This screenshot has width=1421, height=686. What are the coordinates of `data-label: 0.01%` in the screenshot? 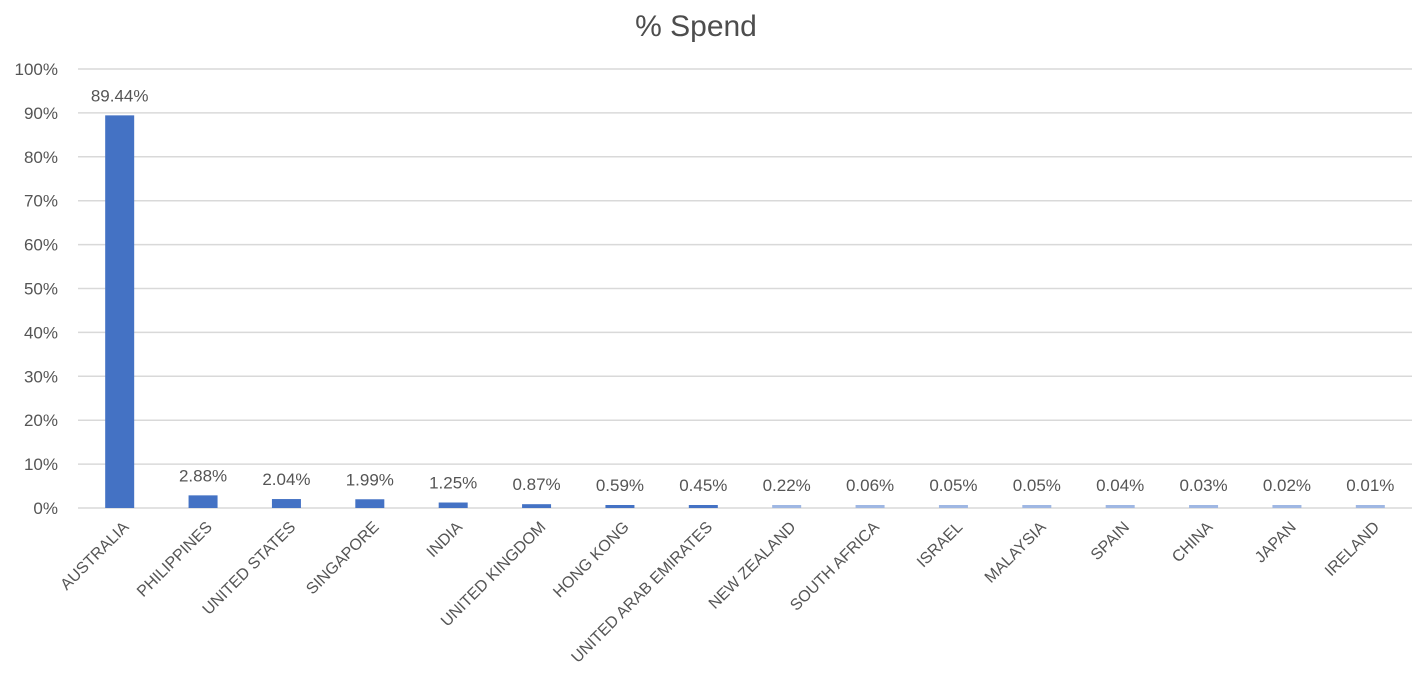 It's located at (1370, 485).